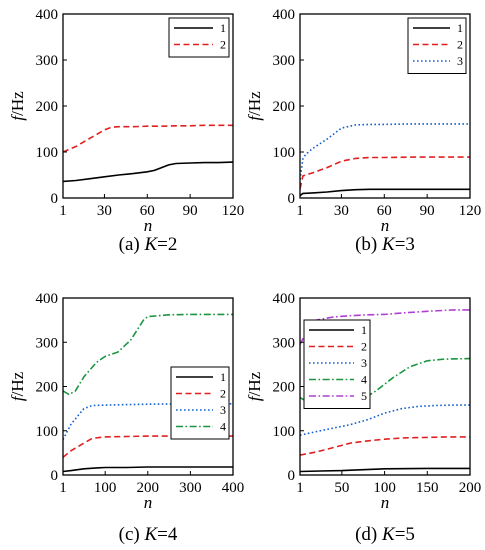 Image resolution: width=485 pixels, height=550 pixels. Describe the element at coordinates (132, 534) in the screenshot. I see `caption-prefix: (c)` at that location.